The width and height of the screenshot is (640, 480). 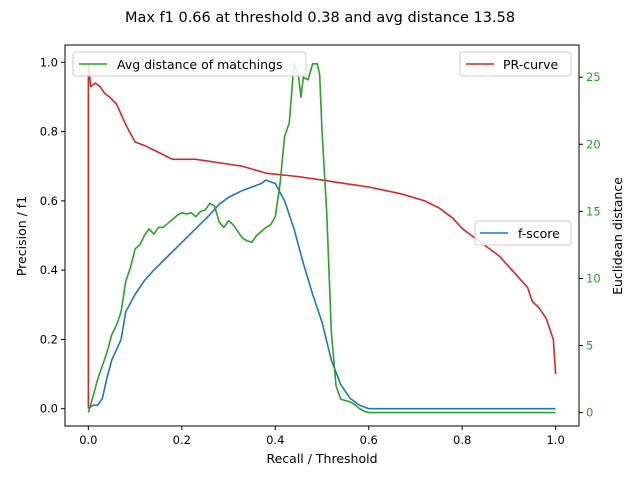 What do you see at coordinates (49, 339) in the screenshot?
I see `y-tick-label: 0.2` at bounding box center [49, 339].